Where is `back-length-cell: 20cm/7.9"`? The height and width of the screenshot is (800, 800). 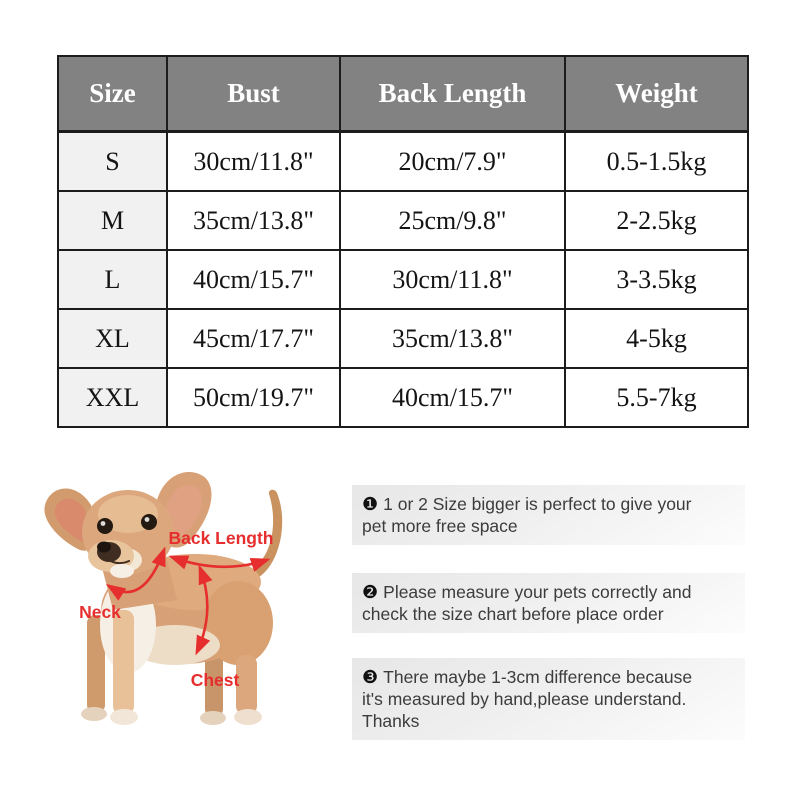 back-length-cell: 20cm/7.9" is located at coordinates (452, 161).